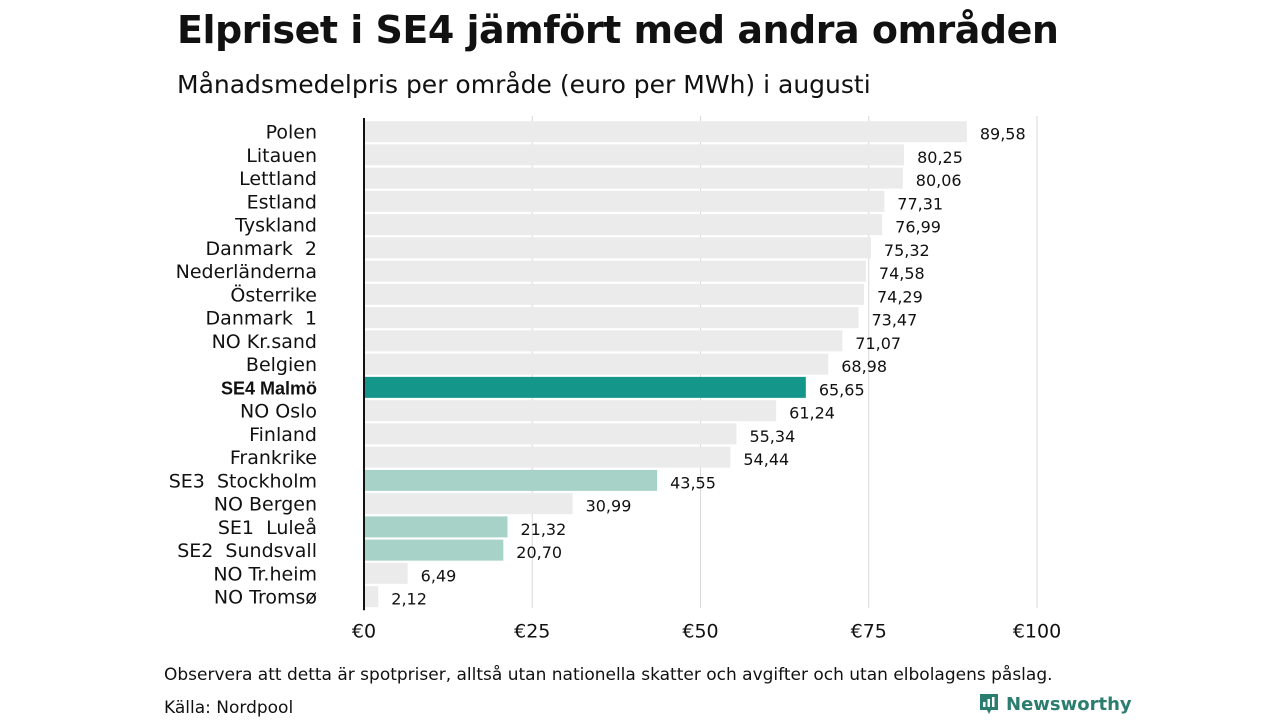  What do you see at coordinates (869, 631) in the screenshot?
I see `x-tick-label: €75` at bounding box center [869, 631].